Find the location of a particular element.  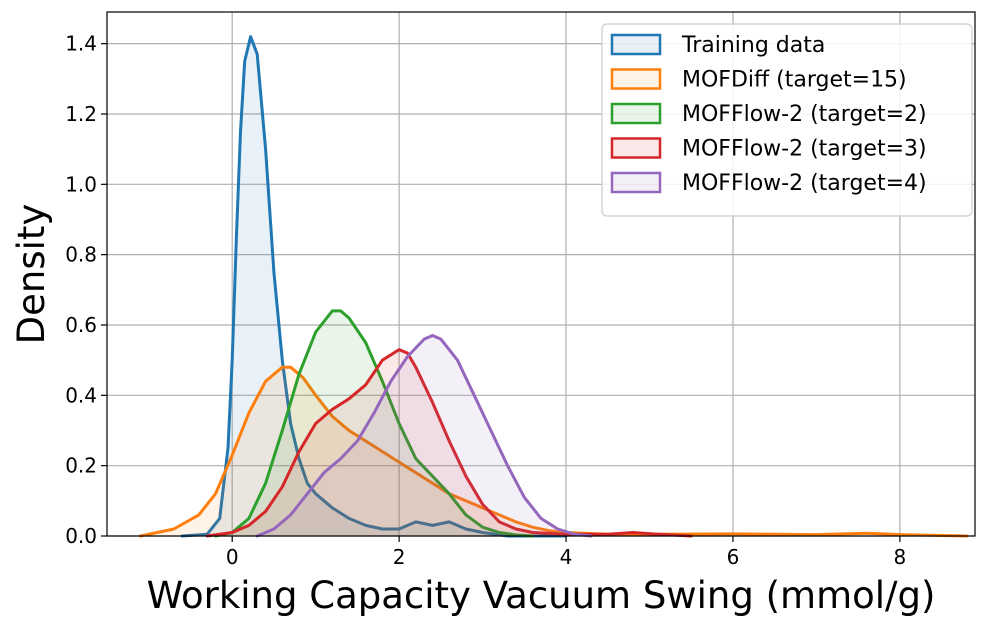

y-tick-label: 1.4 is located at coordinates (81, 44).